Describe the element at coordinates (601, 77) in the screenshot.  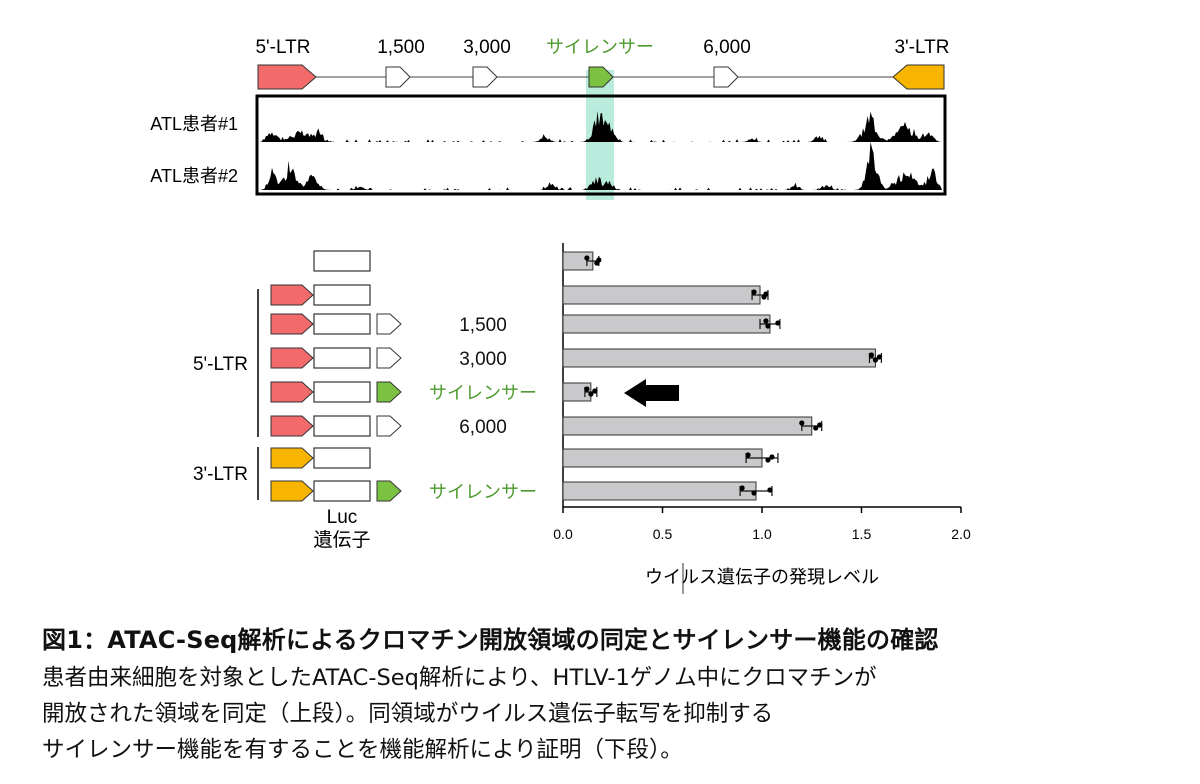
I see `map-silencer-arrow` at that location.